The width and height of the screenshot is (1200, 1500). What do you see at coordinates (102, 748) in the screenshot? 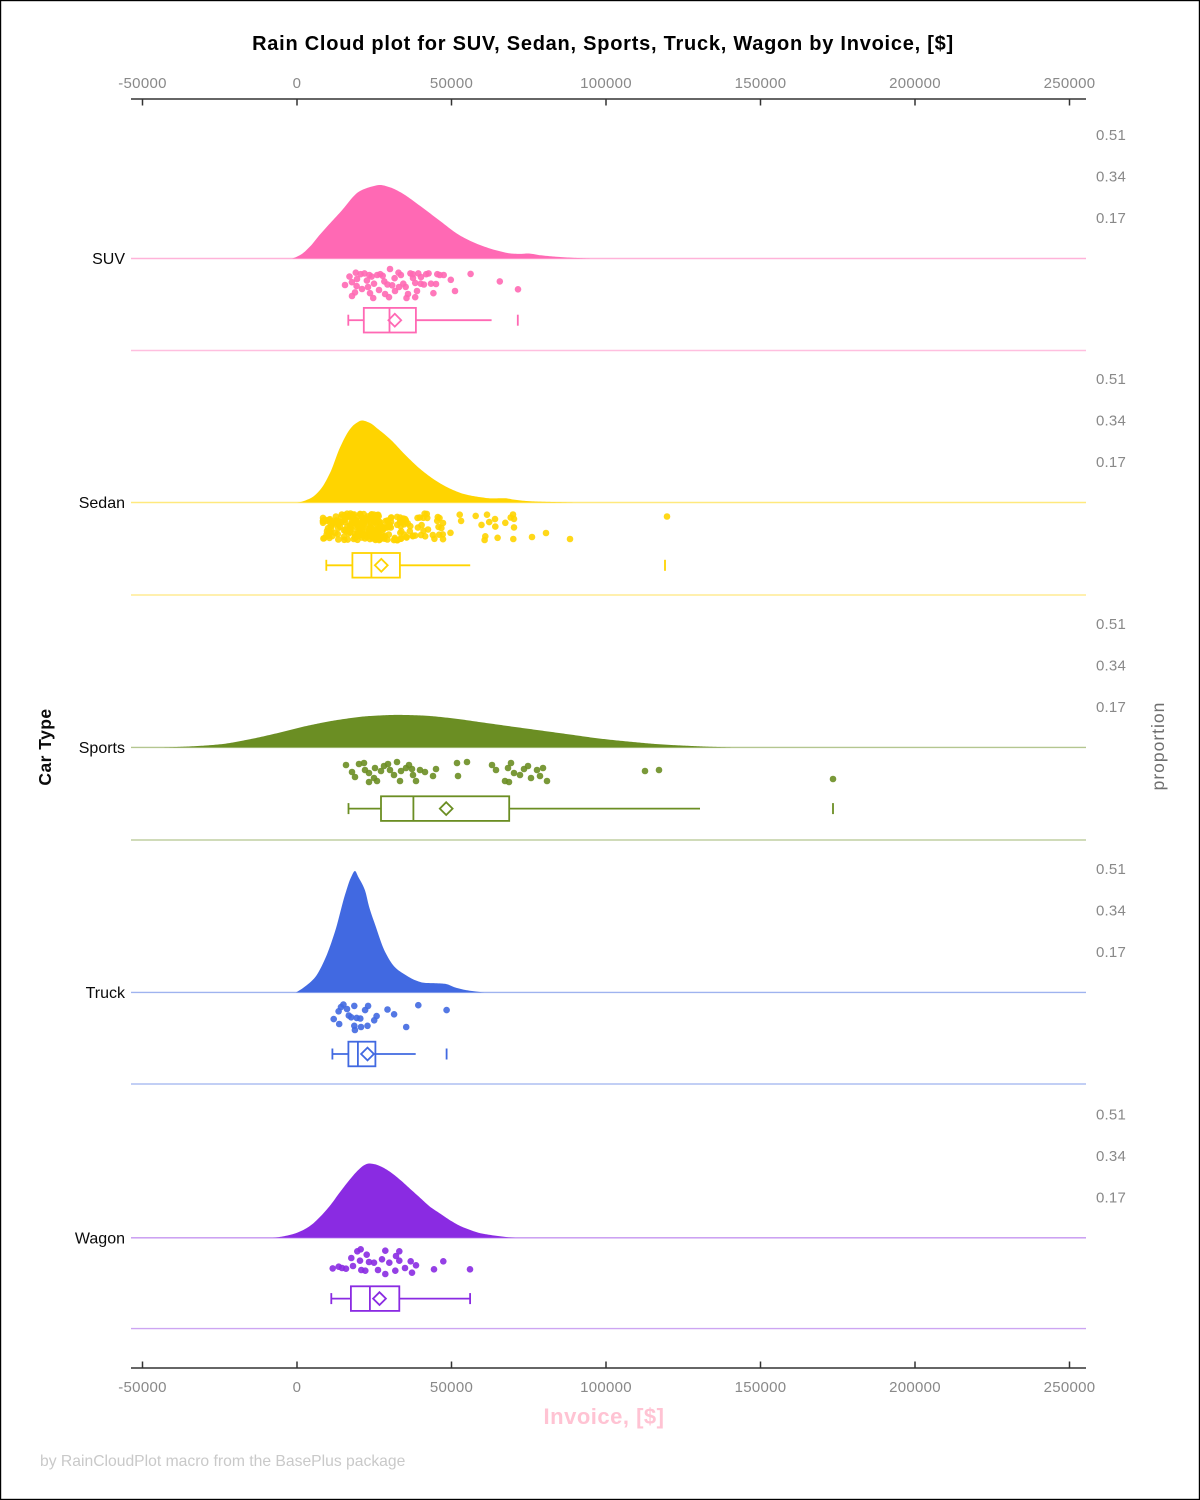
I see `svg-text: Sports` at bounding box center [102, 748].